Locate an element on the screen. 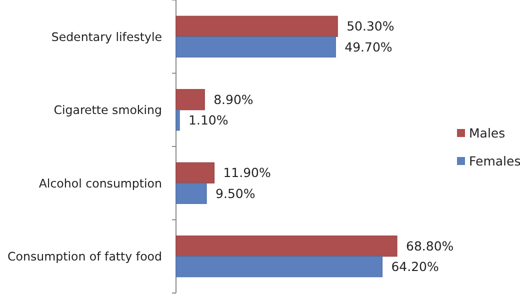 The image size is (520, 294). data-label: 49.70% is located at coordinates (368, 46).